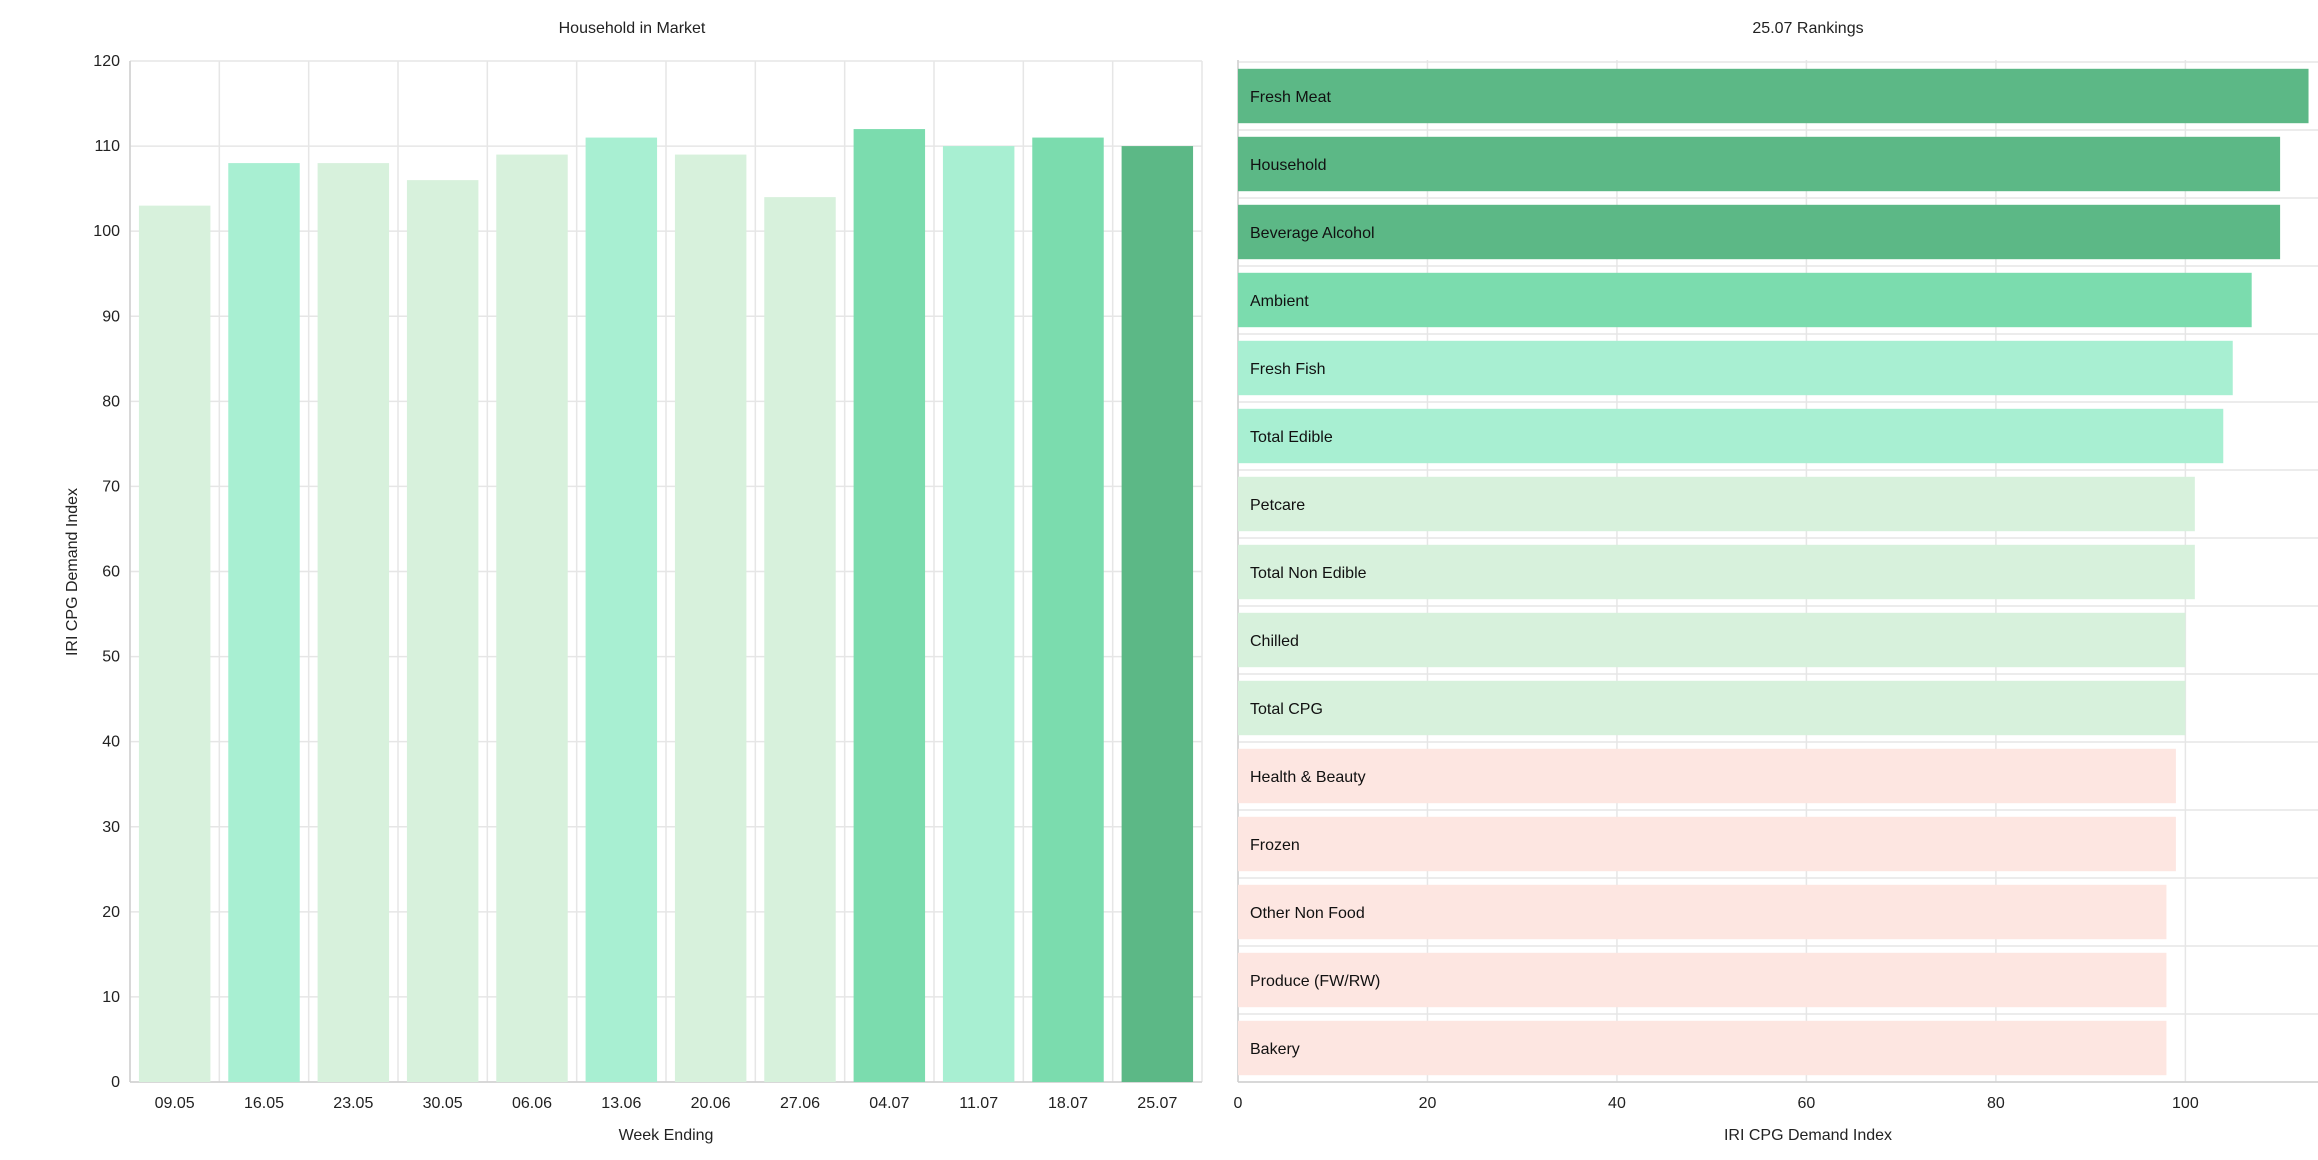 This screenshot has height=1160, width=2318. I want to click on left-y-tick-label: 30, so click(111, 827).